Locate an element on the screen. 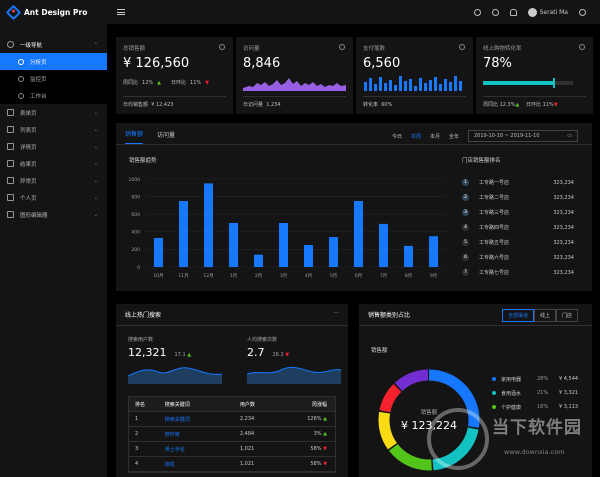 This screenshot has height=477, width=600. trend-label: 日环比 is located at coordinates (533, 105).